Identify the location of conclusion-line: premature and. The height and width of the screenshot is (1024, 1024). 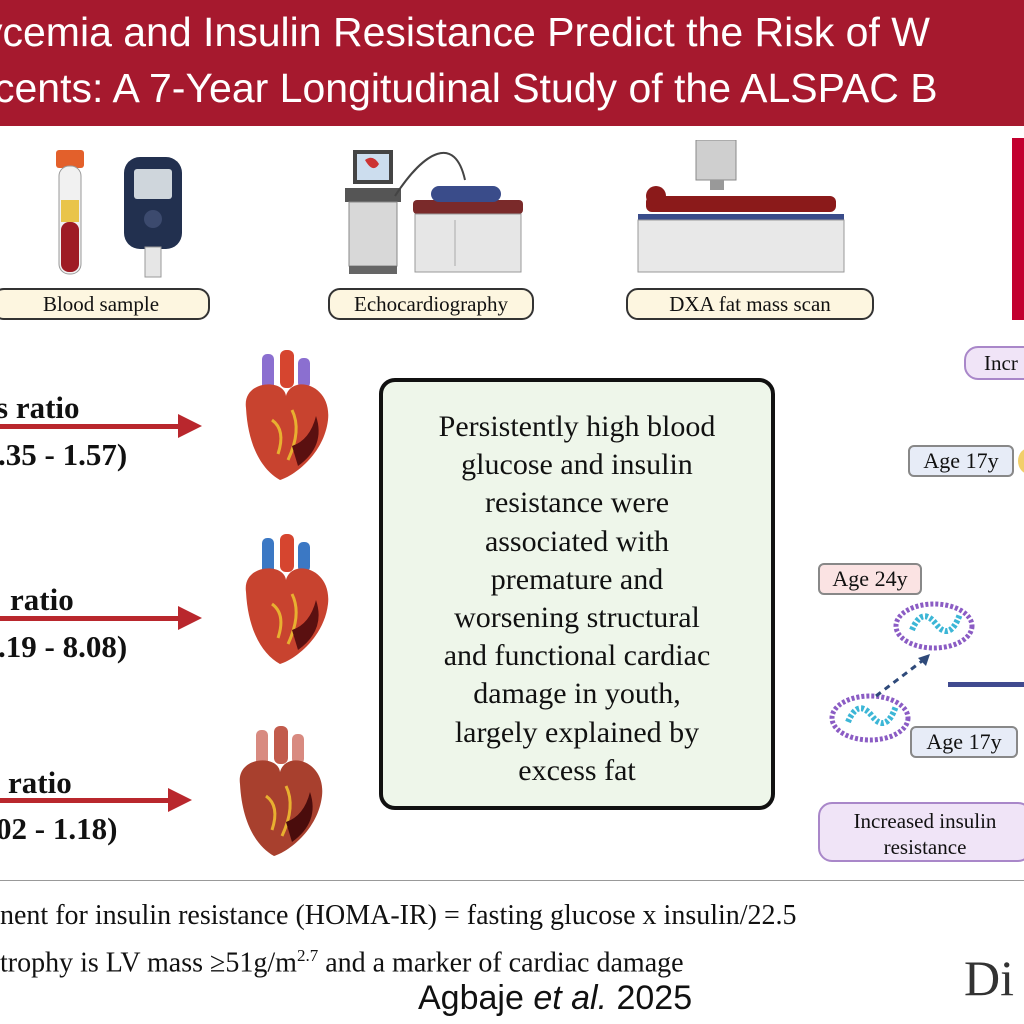
(577, 579).